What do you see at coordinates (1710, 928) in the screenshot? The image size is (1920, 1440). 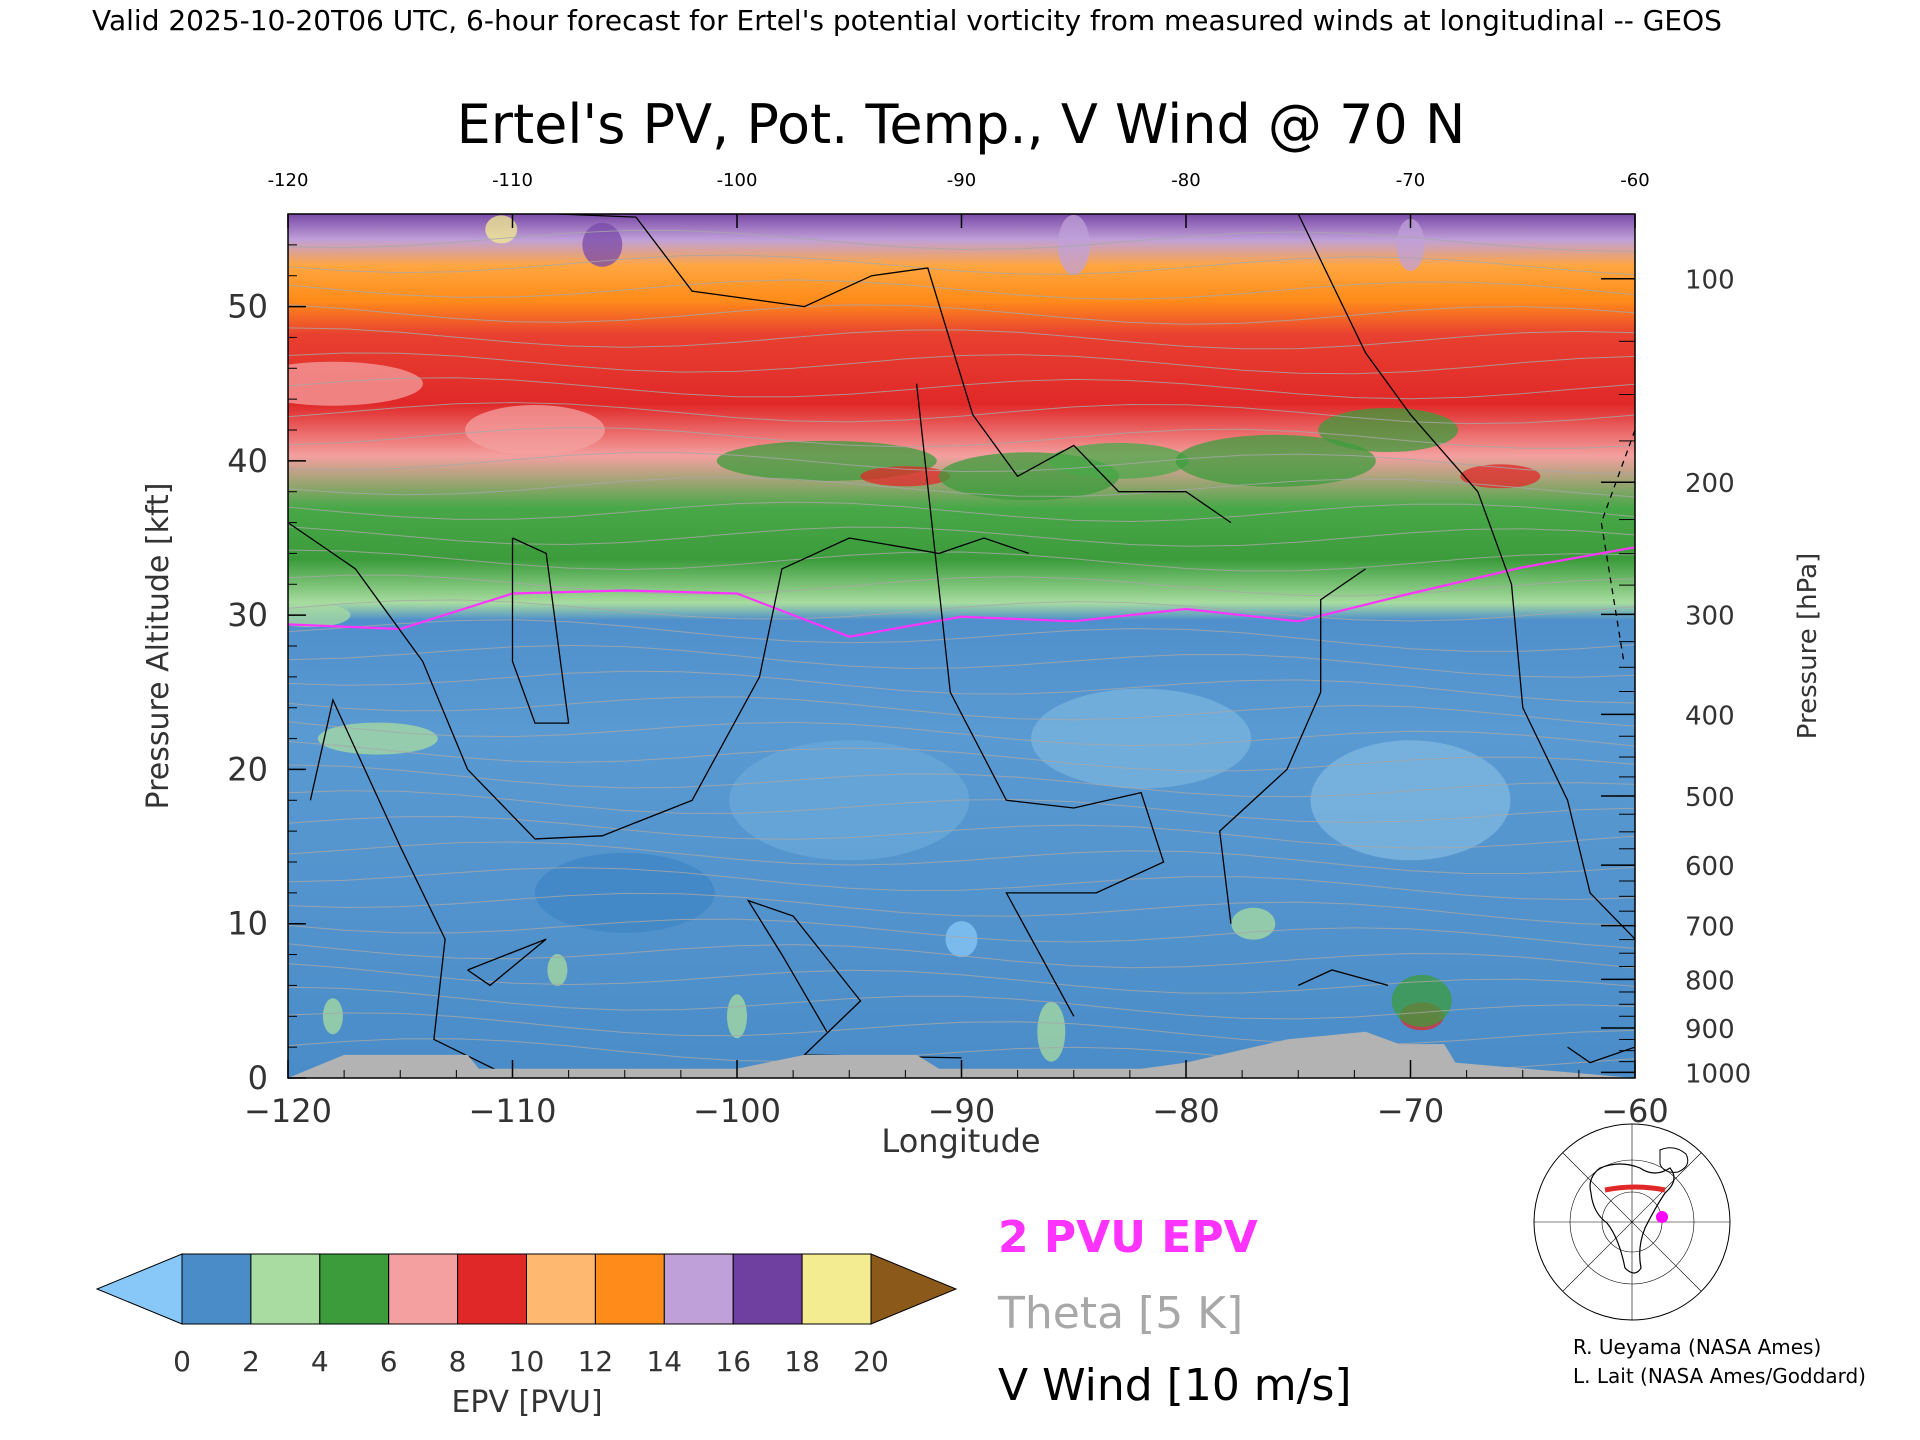 I see `pressure-tick-label: 700` at bounding box center [1710, 928].